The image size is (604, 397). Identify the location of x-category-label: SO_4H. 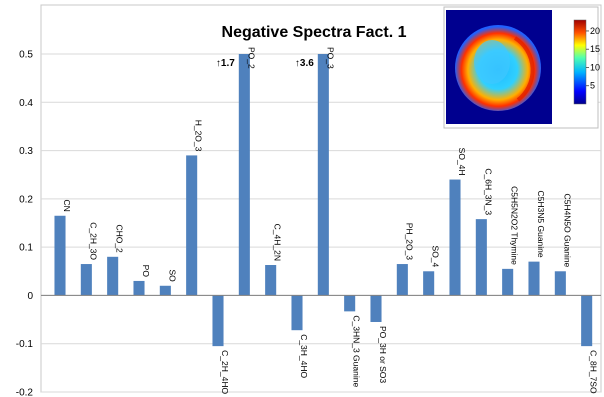
(462, 162).